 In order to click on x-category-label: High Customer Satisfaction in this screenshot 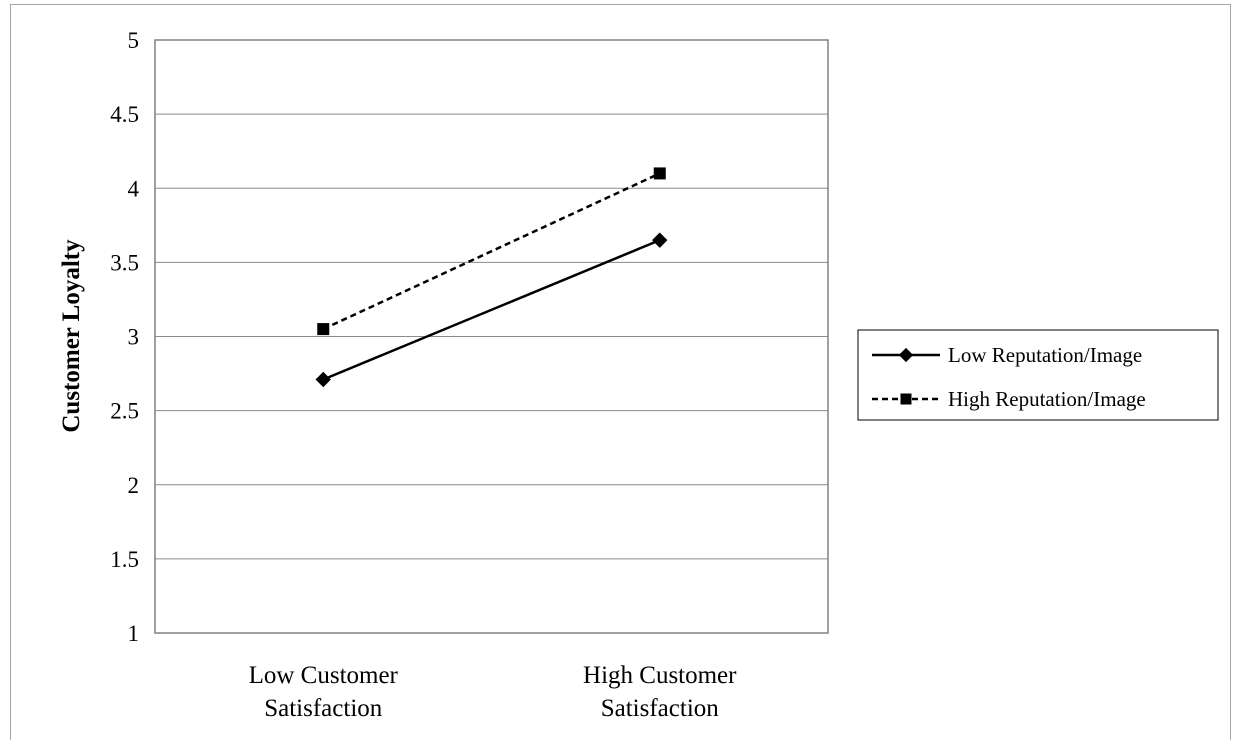, I will do `click(660, 692)`.